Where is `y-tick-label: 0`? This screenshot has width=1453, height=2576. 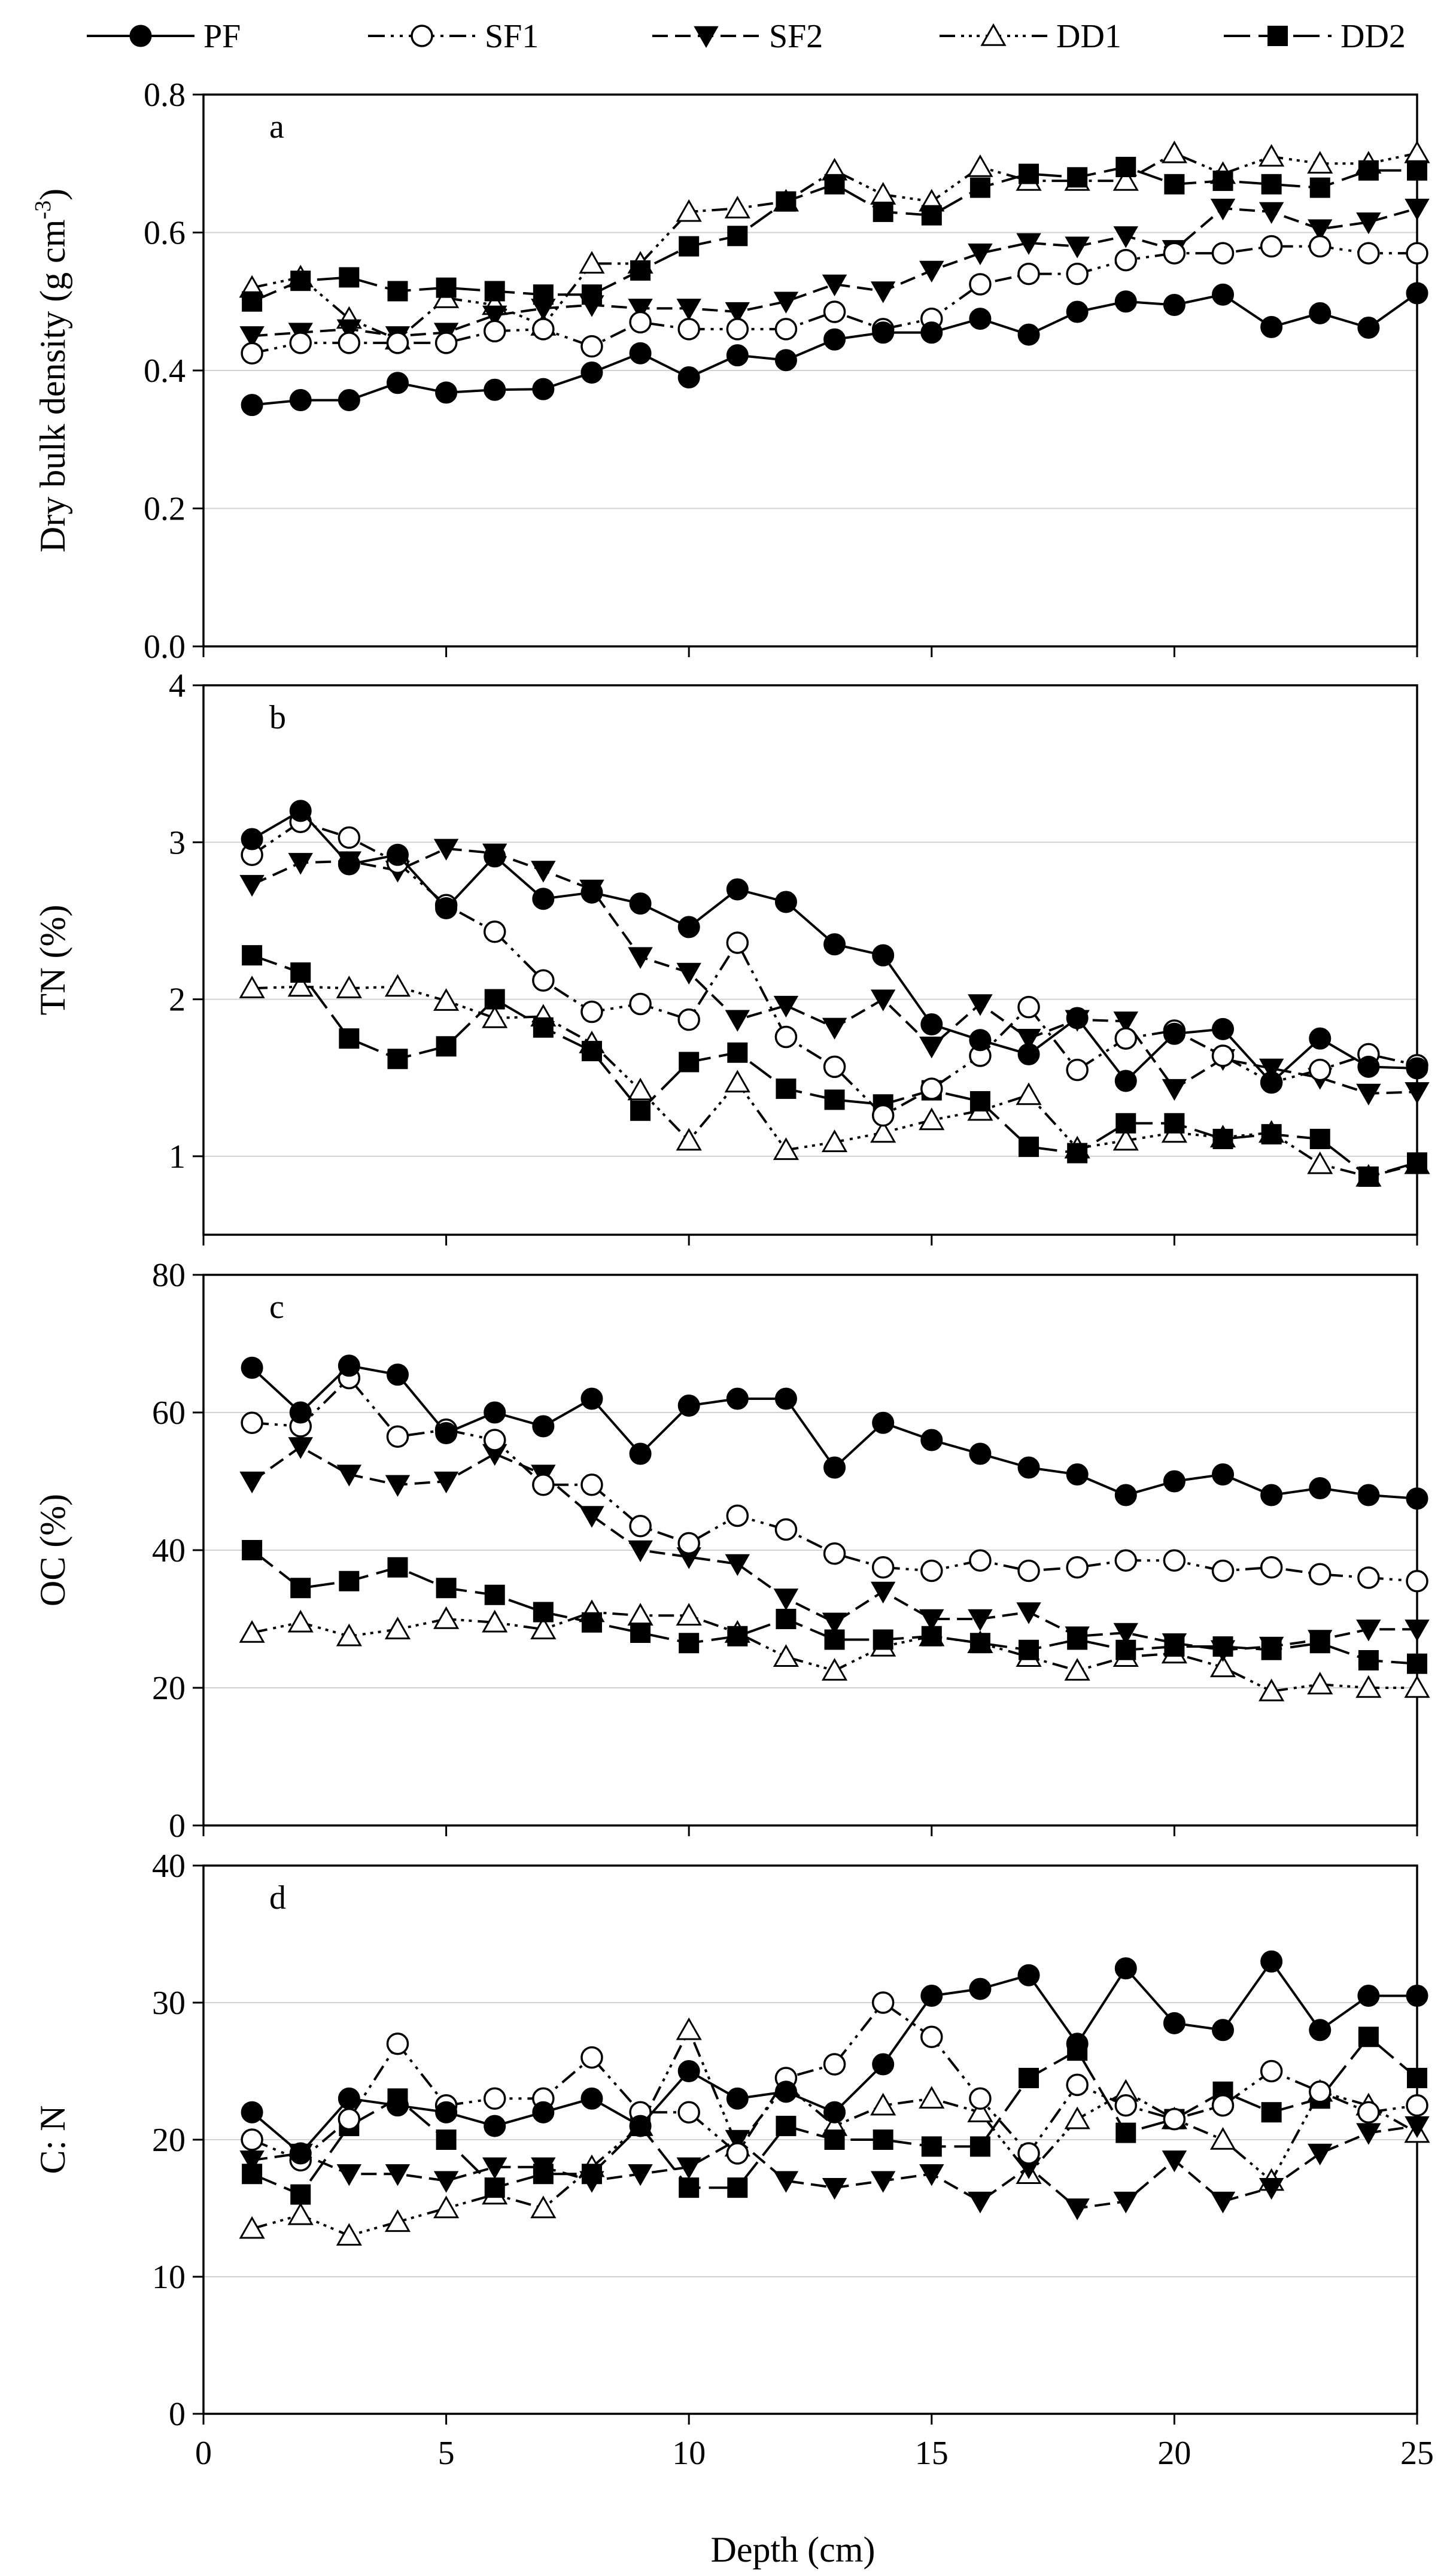 y-tick-label: 0 is located at coordinates (178, 1827).